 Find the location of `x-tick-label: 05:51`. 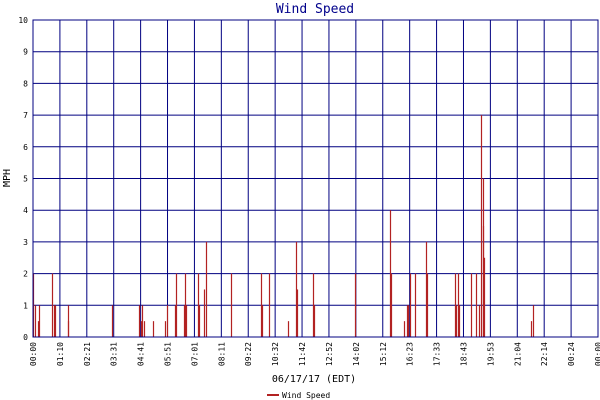

x-tick-label: 05:51 is located at coordinates (168, 354).